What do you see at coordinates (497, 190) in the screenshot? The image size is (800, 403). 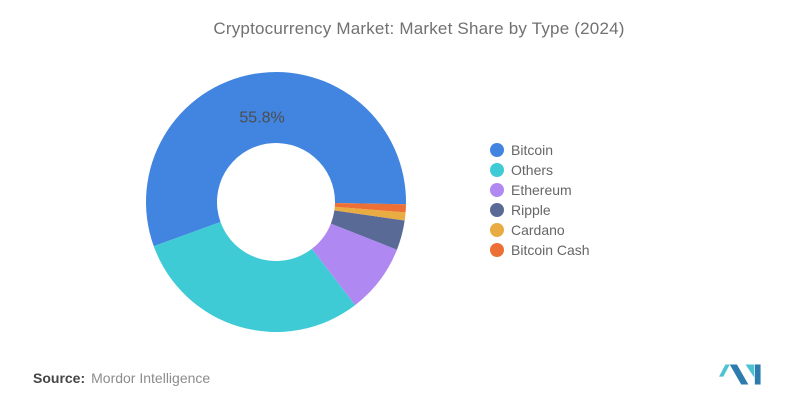 I see `legend-swatch-ethereum` at bounding box center [497, 190].